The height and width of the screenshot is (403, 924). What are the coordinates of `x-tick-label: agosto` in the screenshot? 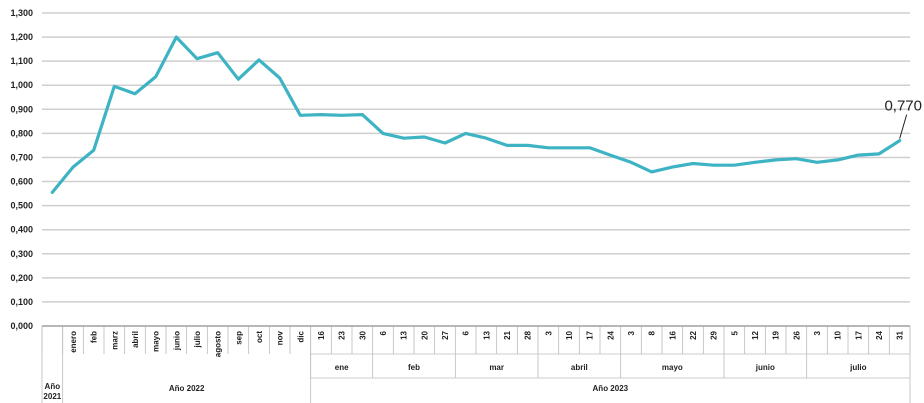 It's located at (218, 344).